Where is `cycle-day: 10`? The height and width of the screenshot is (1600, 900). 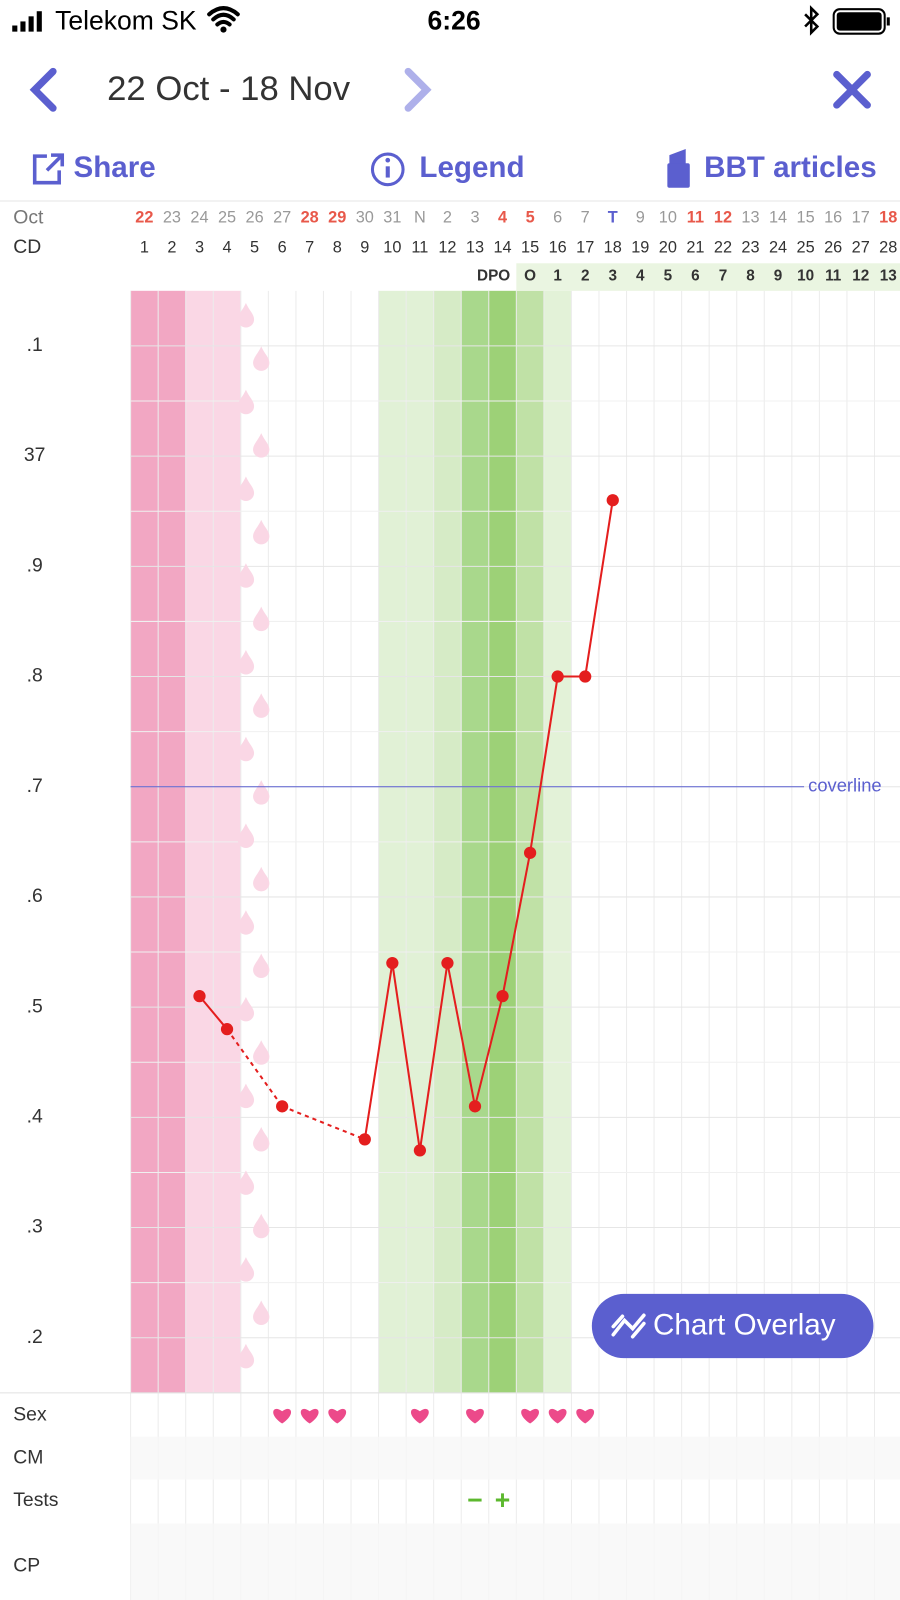
cycle-day: 10 is located at coordinates (392, 247).